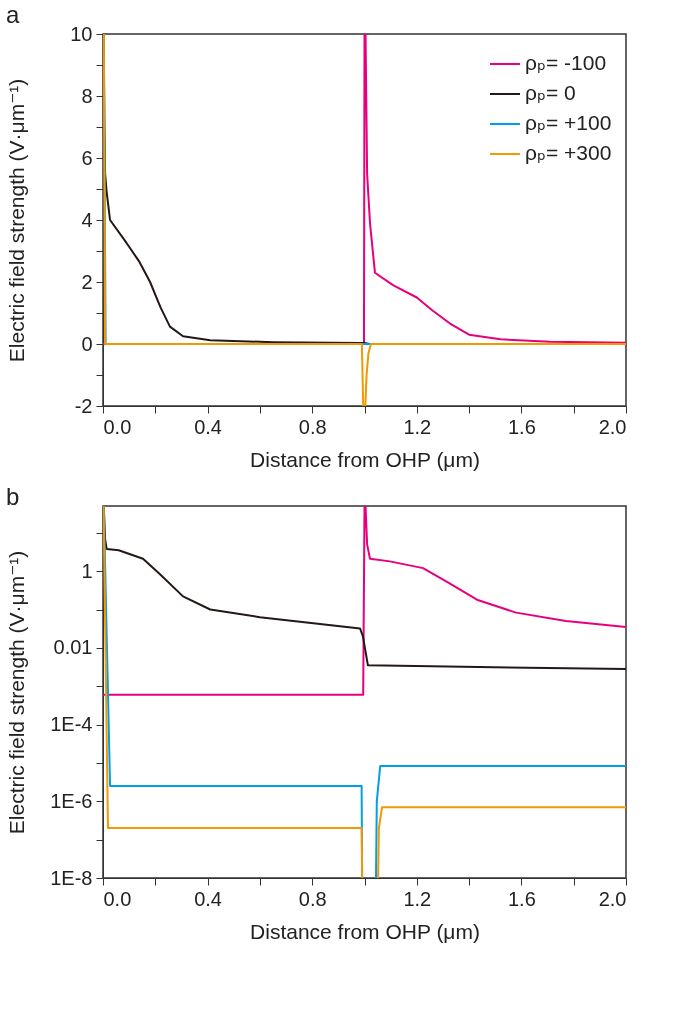 This screenshot has width=682, height=1032. What do you see at coordinates (566, 62) in the screenshot?
I see `legend-label: ρₚ= -100` at bounding box center [566, 62].